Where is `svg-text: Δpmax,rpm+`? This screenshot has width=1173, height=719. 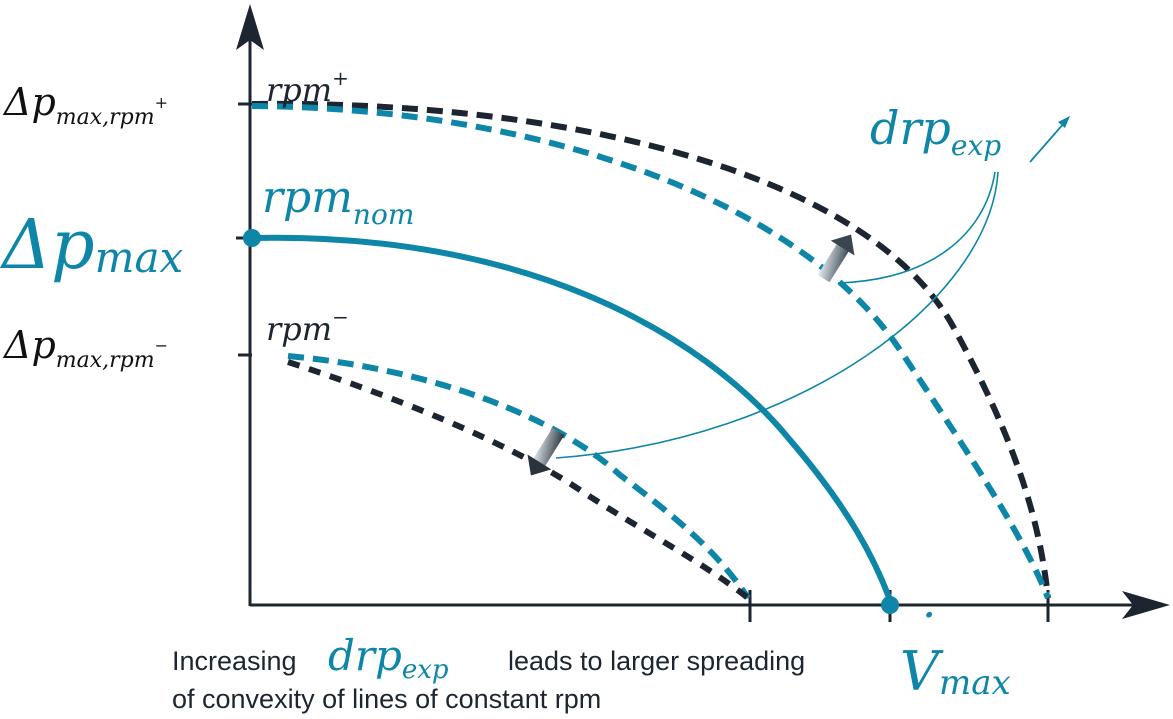
svg-text: Δpmax,rpm+ is located at coordinates (85, 105).